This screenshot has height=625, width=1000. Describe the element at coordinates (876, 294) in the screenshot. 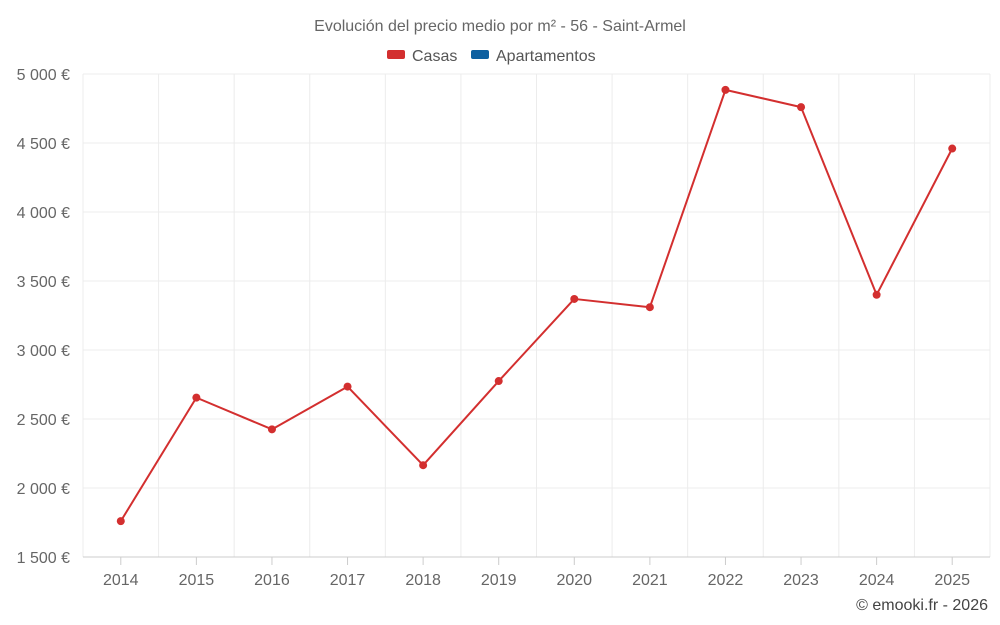

I see `data-point-2024` at that location.